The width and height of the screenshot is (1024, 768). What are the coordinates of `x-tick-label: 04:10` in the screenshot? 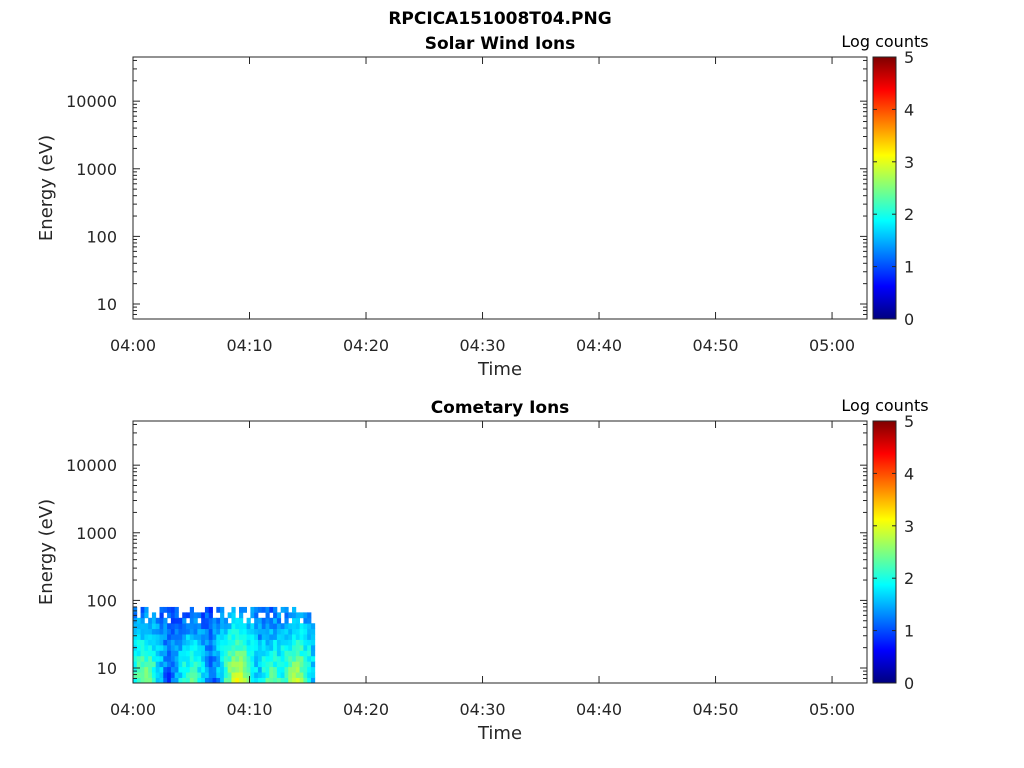 It's located at (249, 709).